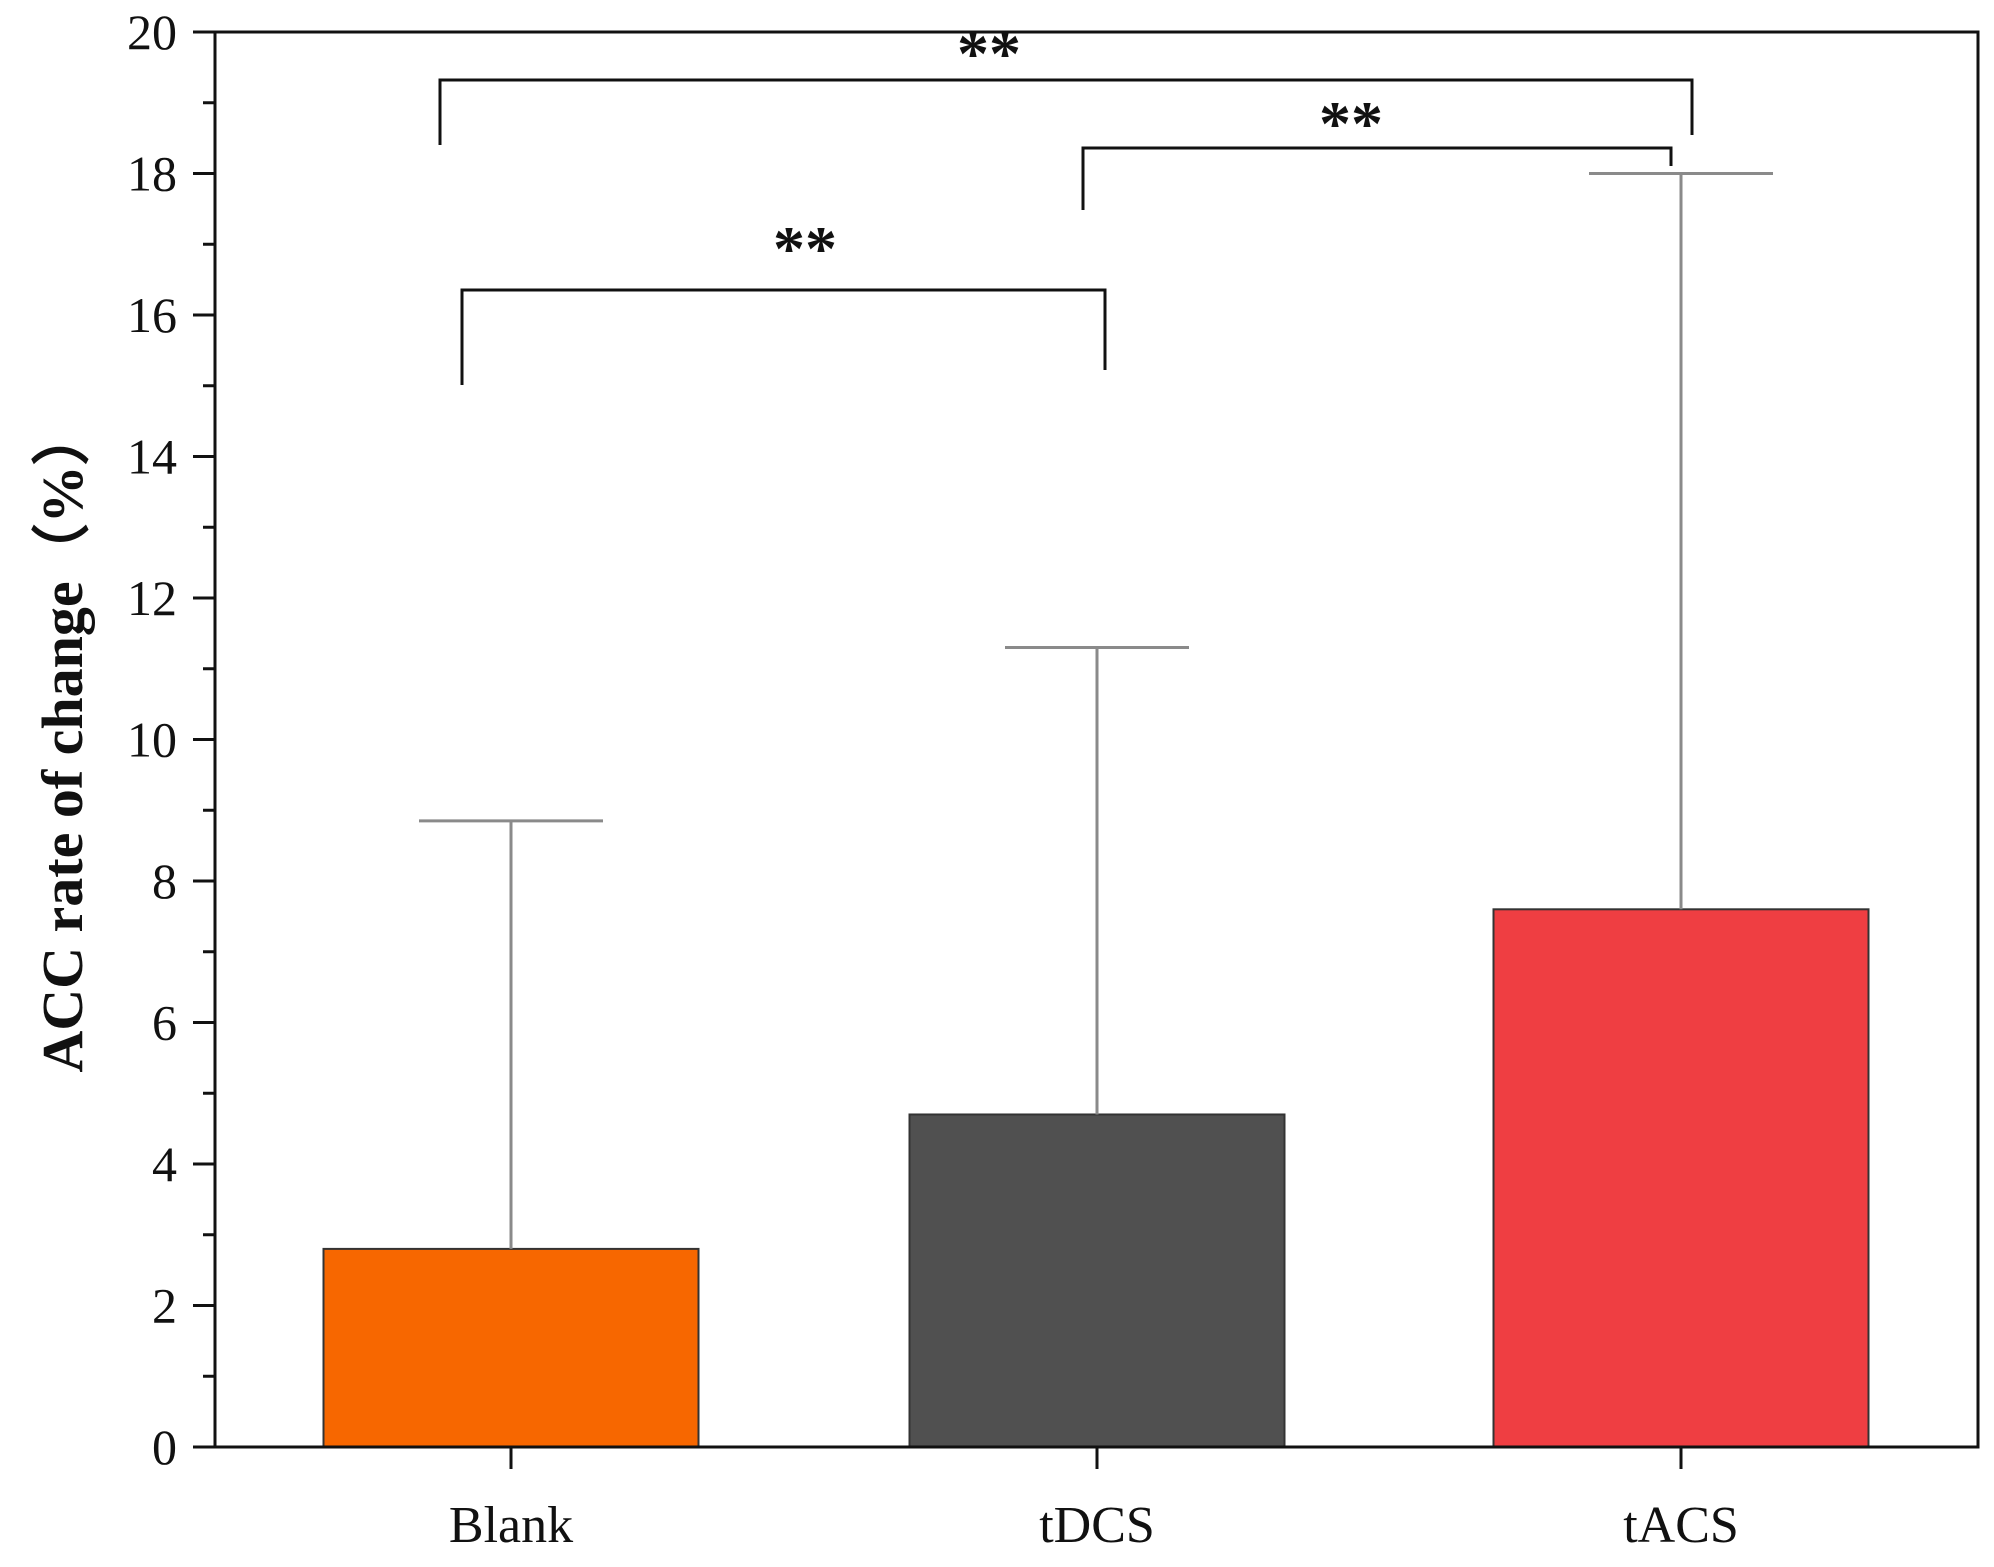  I want to click on x-axis: Blank tDCS tACS, so click(1094, 1500).